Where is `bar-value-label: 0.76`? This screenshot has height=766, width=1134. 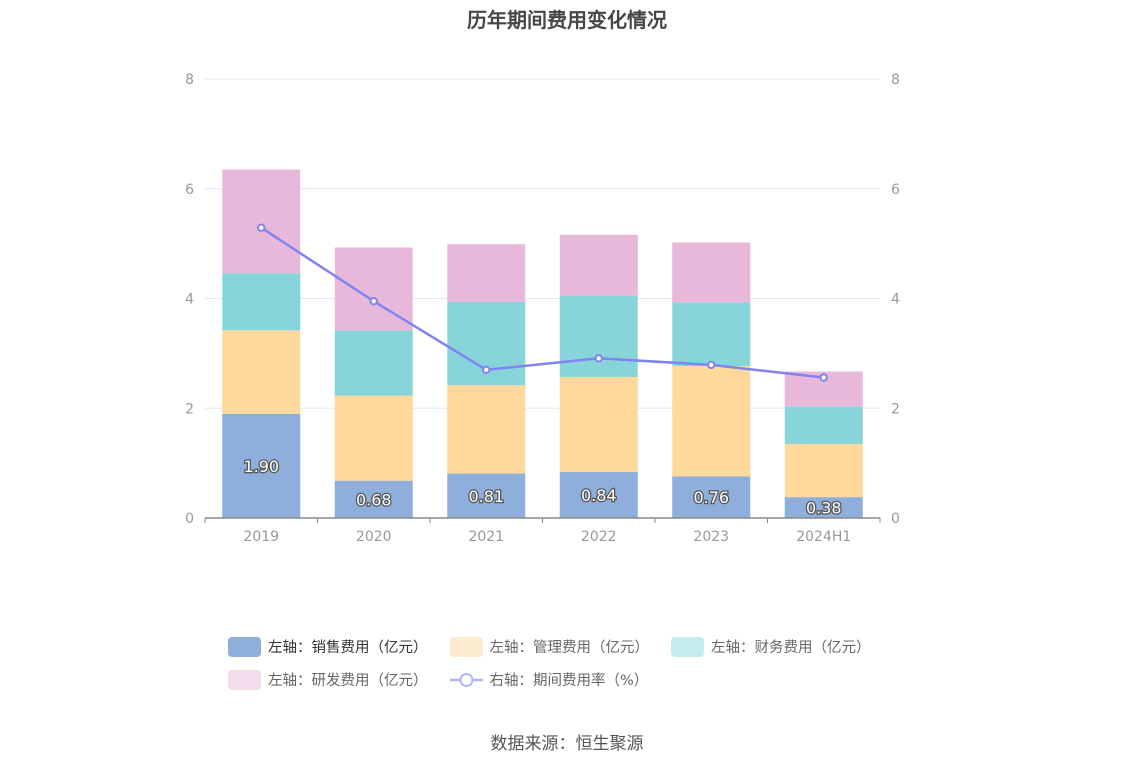
bar-value-label: 0.76 is located at coordinates (711, 497).